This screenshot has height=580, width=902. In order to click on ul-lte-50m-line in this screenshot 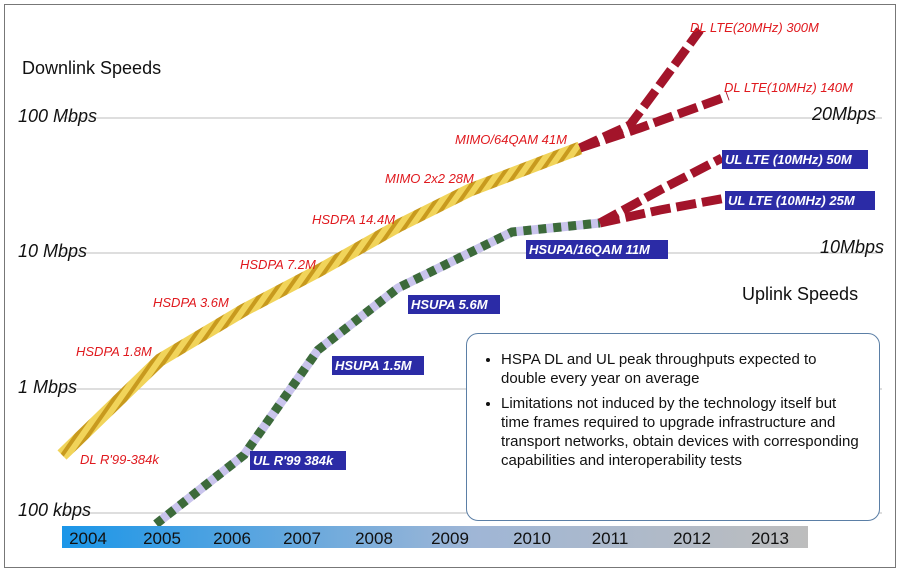, I will do `click(661, 190)`.